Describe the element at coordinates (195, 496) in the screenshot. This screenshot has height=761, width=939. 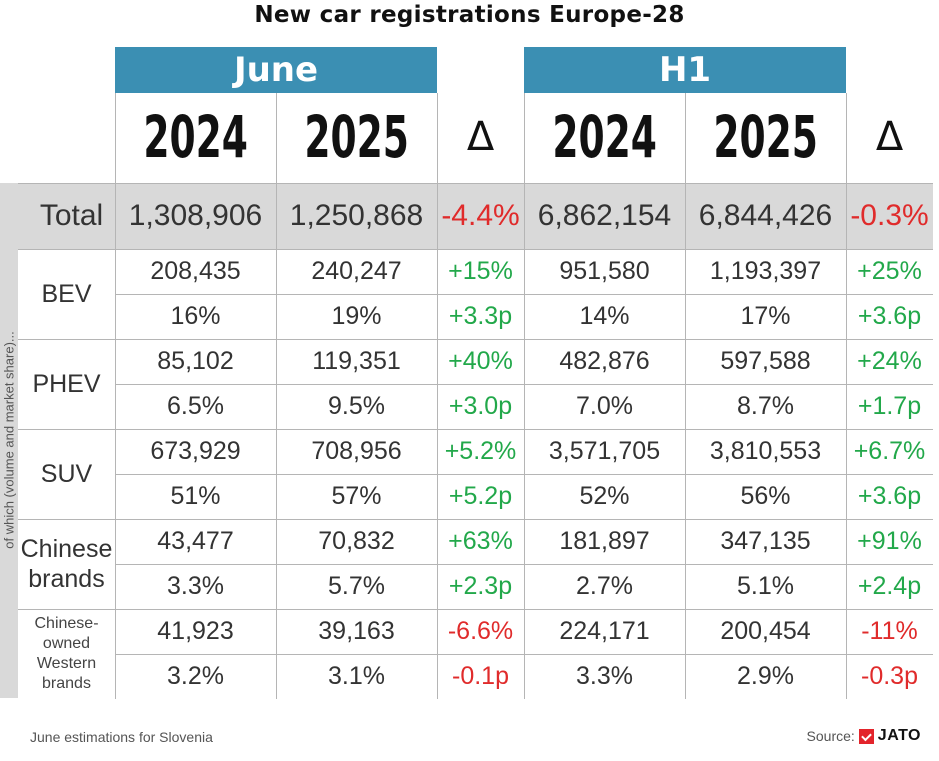
I see `share-cell-june-2024: 51%` at that location.